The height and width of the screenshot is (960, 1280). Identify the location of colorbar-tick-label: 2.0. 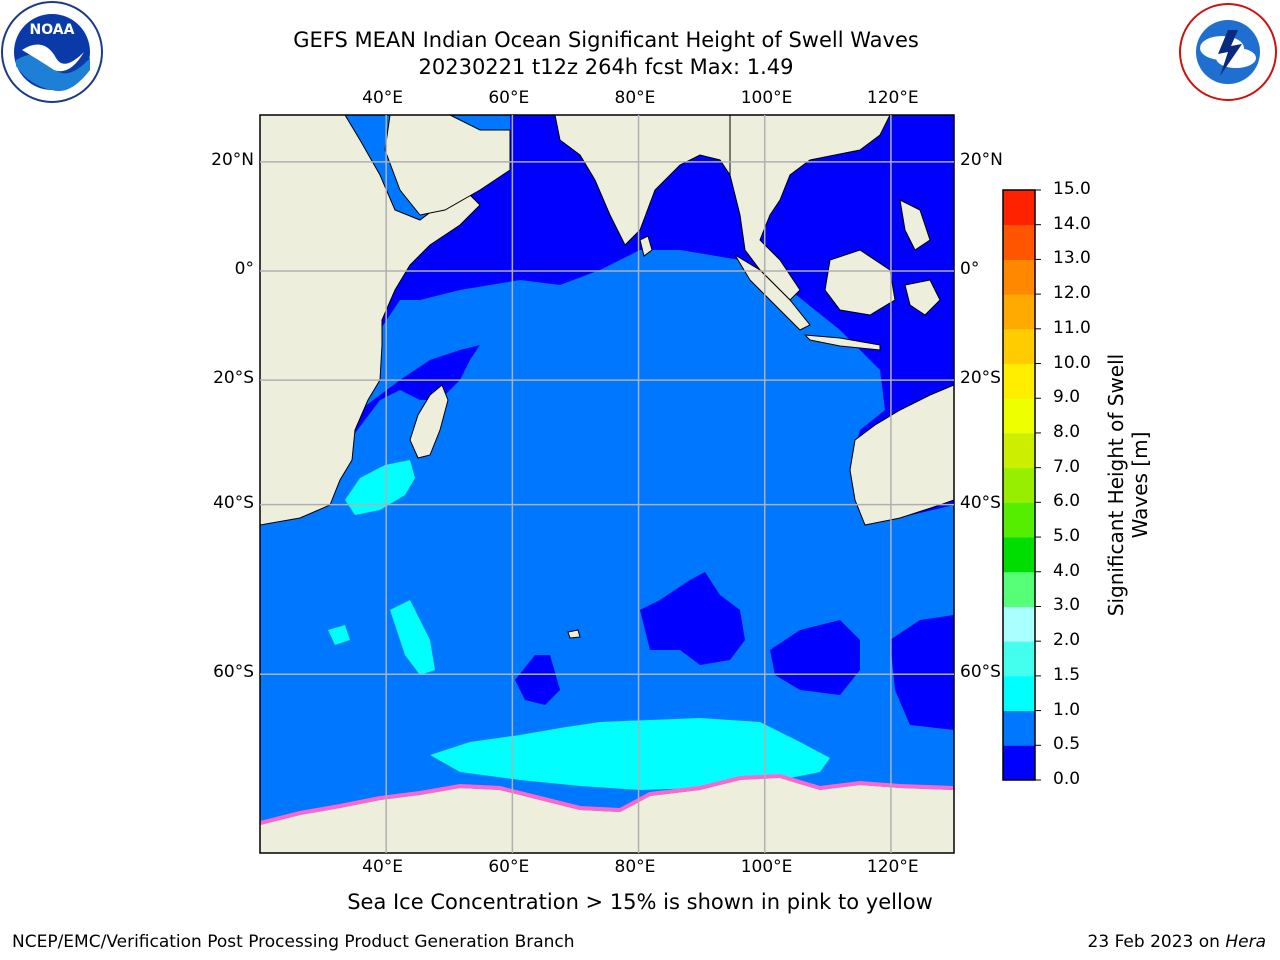
(1067, 640).